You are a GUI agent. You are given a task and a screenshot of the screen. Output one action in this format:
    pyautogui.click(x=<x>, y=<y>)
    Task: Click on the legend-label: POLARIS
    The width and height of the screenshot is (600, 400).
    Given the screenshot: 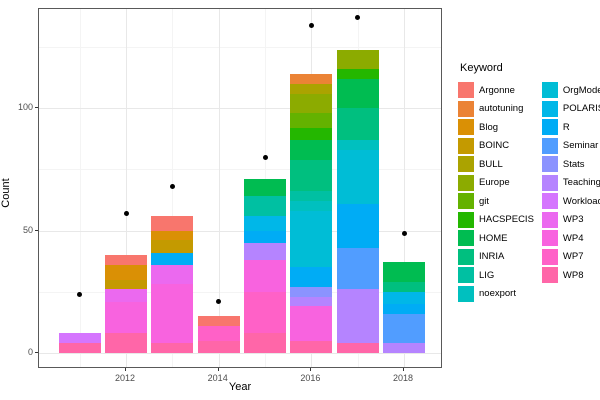 What is the action you would take?
    pyautogui.click(x=581, y=108)
    